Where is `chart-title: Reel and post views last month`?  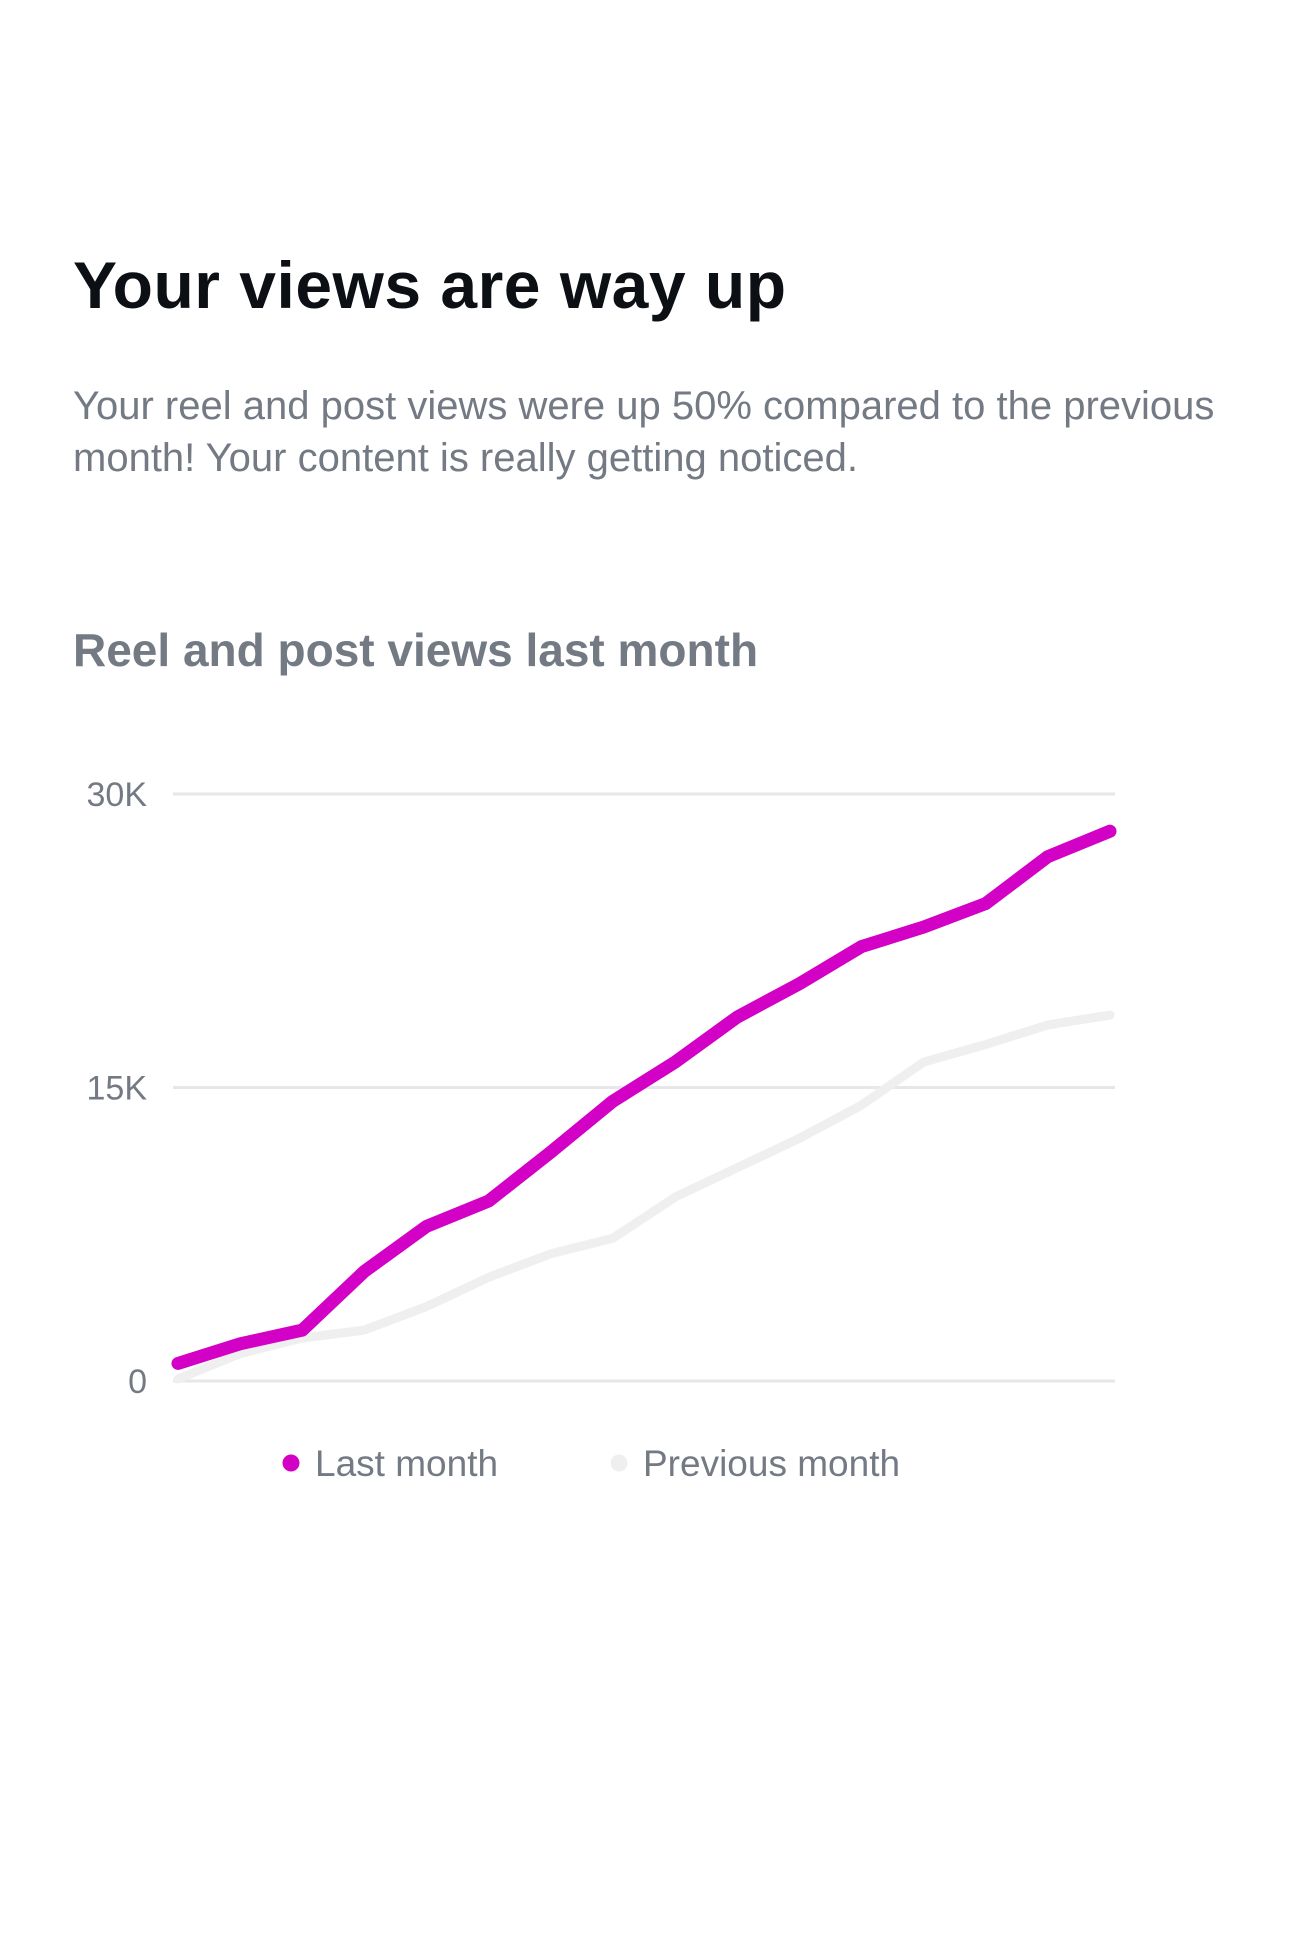
chart-title: Reel and post views last month is located at coordinates (416, 650).